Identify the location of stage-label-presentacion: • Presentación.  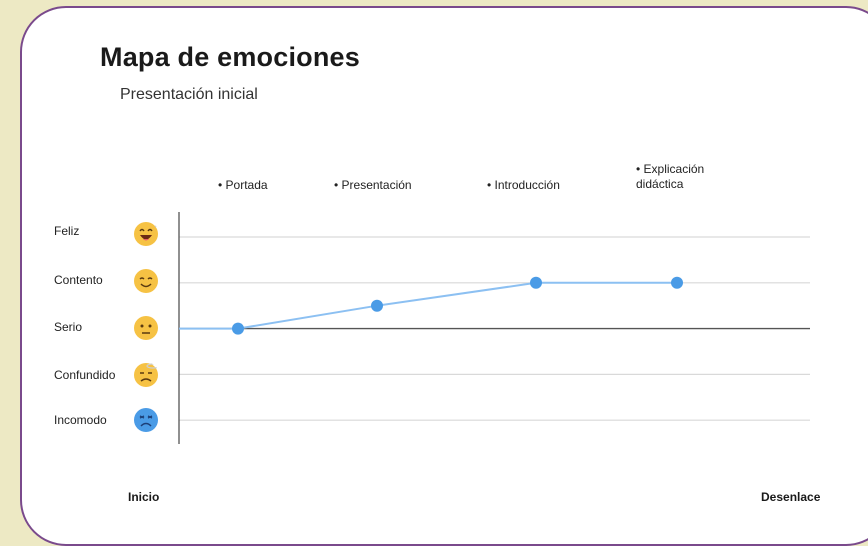
(373, 185).